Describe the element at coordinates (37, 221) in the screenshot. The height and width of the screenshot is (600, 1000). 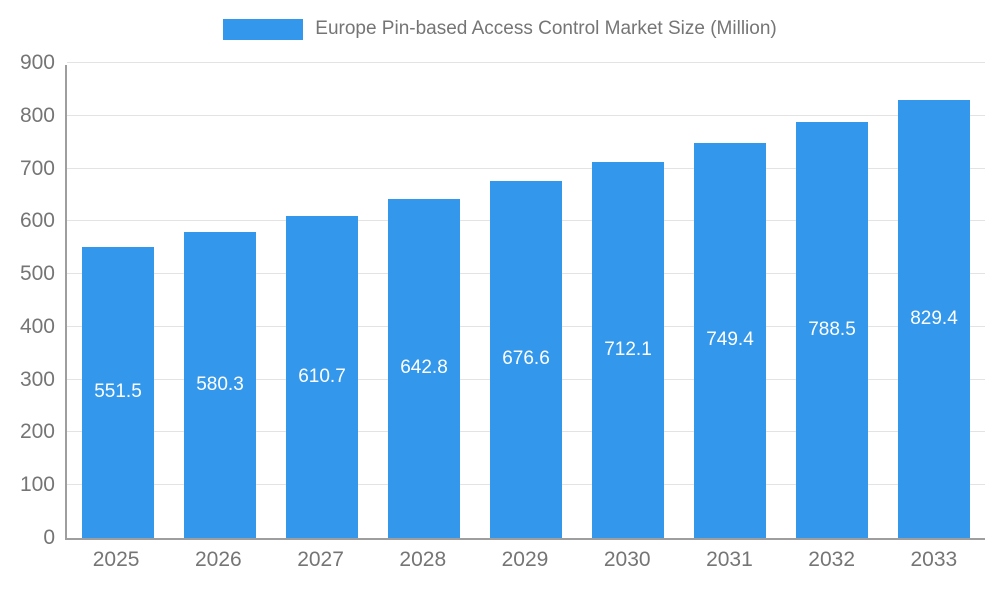
I see `y-tick-label: 600` at that location.